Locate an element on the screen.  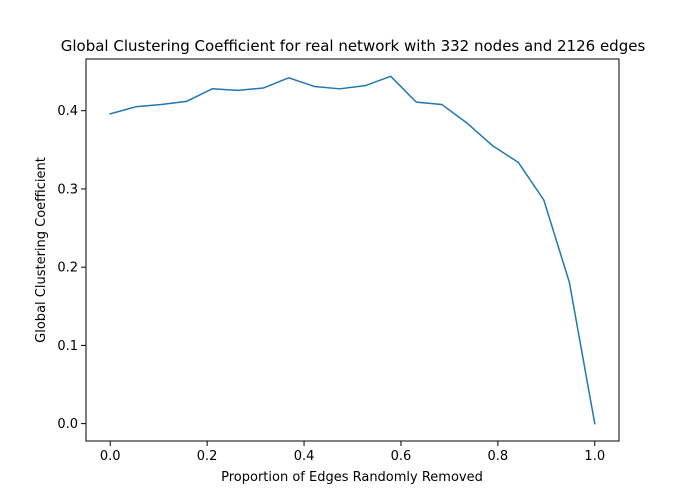
y-tick-label: 0.1 is located at coordinates (67, 346).